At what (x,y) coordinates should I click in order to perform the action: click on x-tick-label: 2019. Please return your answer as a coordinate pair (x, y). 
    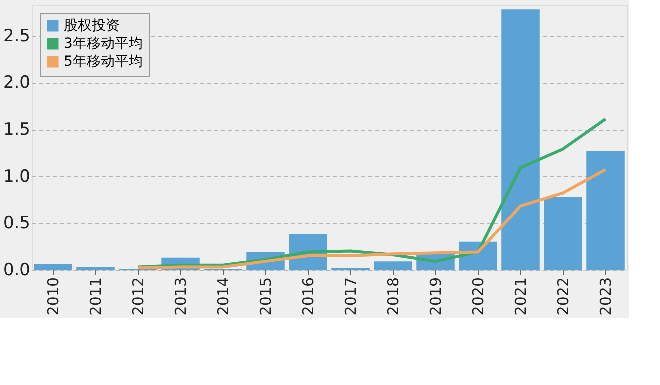
    Looking at the image, I should click on (435, 297).